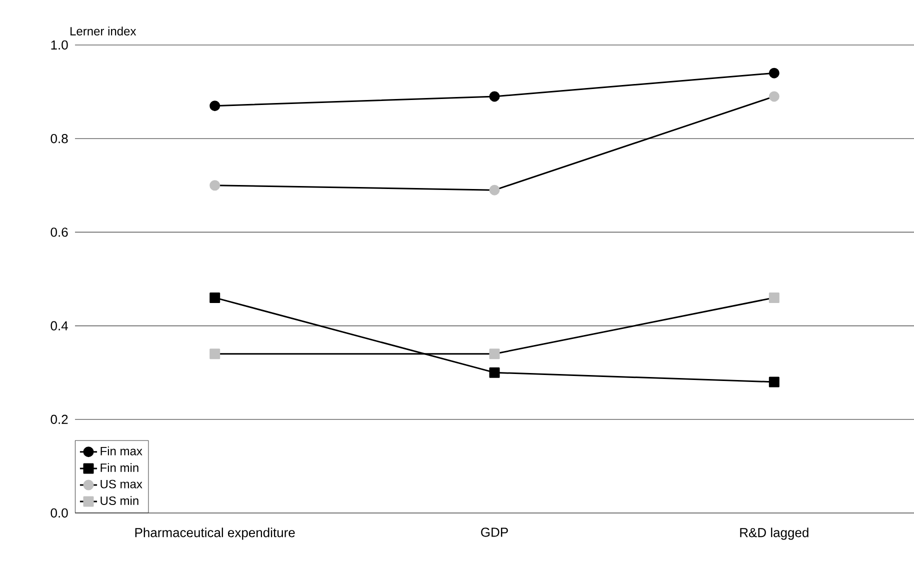  Describe the element at coordinates (59, 45) in the screenshot. I see `y-tick-label: 1.0` at that location.